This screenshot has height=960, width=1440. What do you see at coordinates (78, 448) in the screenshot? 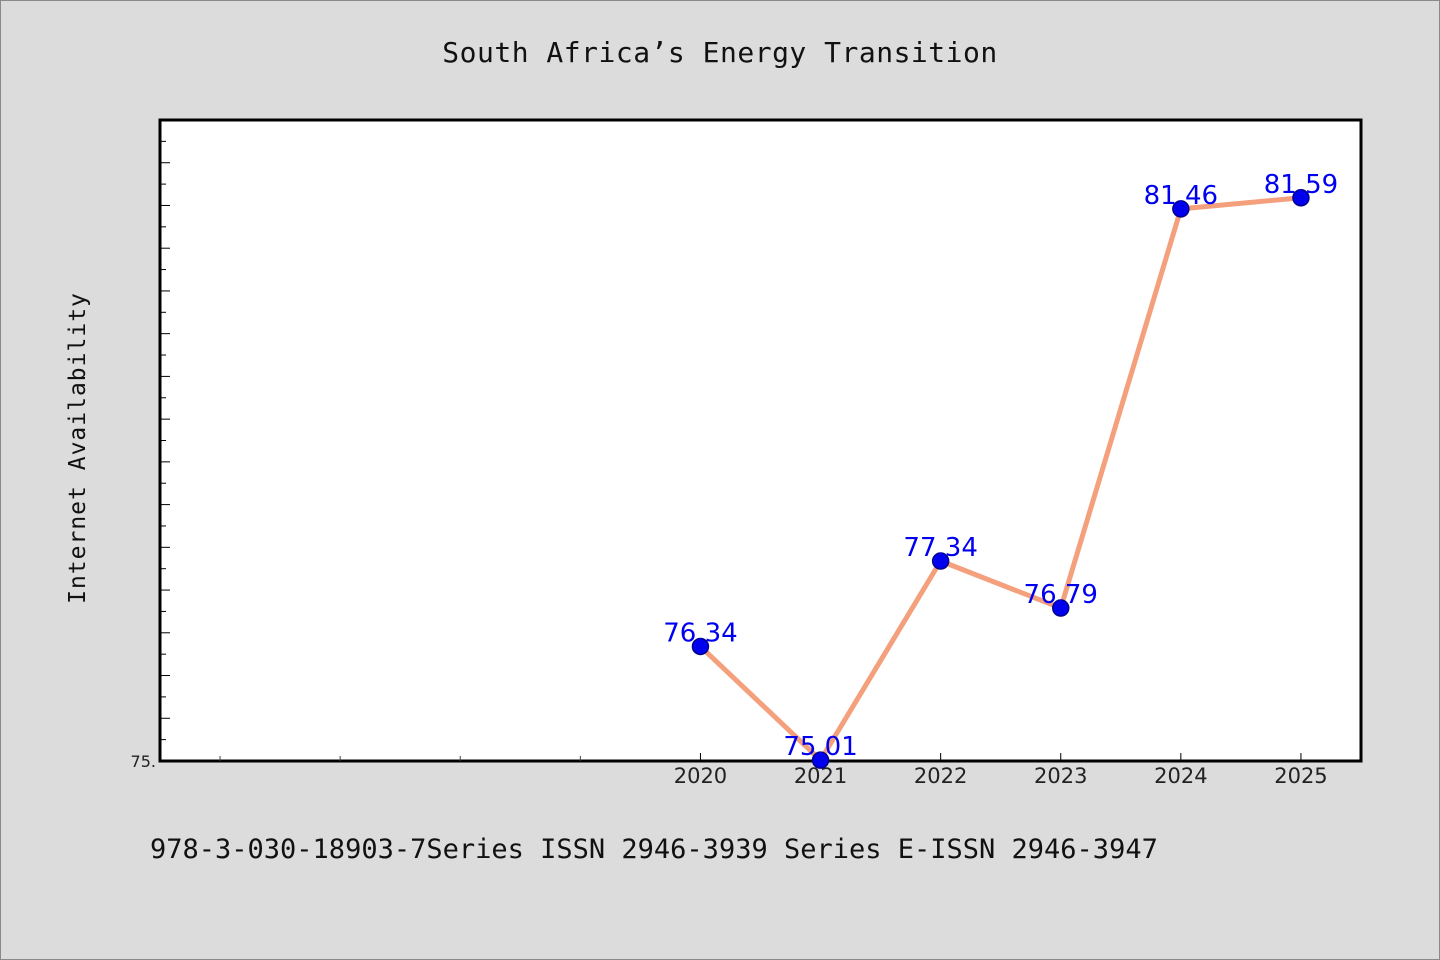
I see `y-axis-label: Internet Availability` at bounding box center [78, 448].